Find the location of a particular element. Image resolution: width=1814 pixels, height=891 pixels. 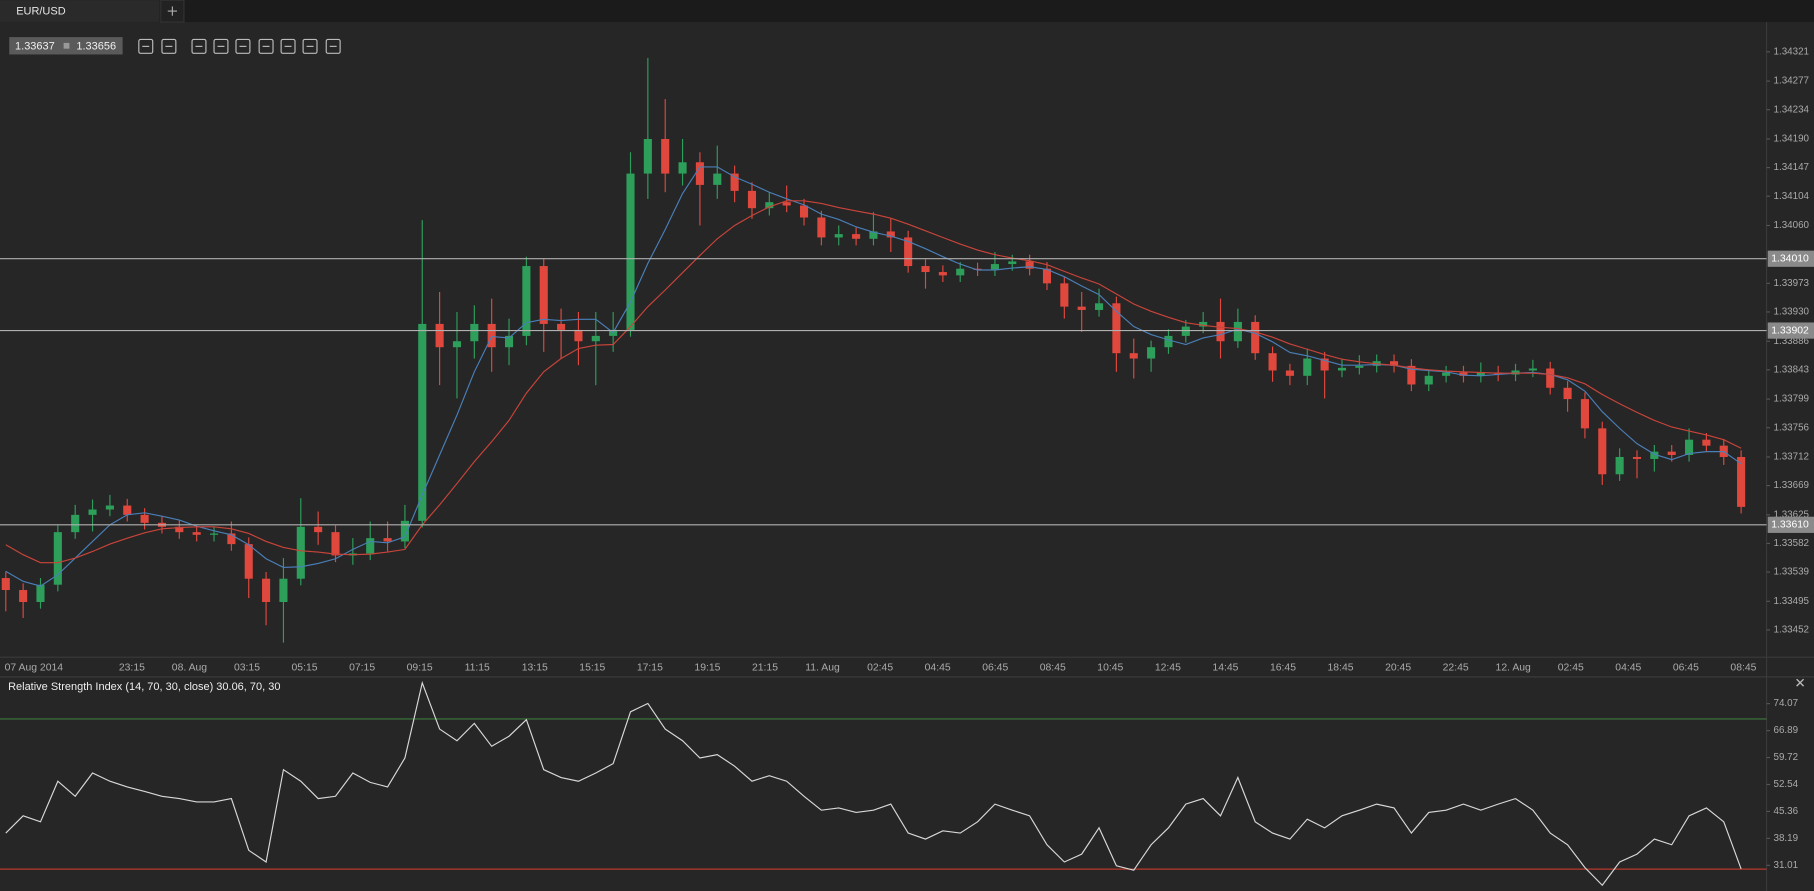

bid-price: 1.33637 is located at coordinates (35, 46).